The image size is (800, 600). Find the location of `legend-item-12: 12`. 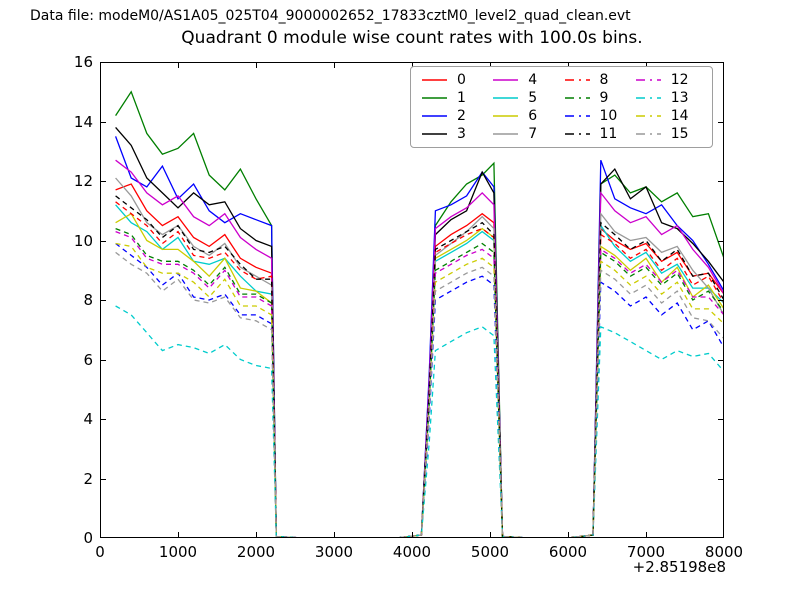

legend-item-12: 12 is located at coordinates (670, 80).